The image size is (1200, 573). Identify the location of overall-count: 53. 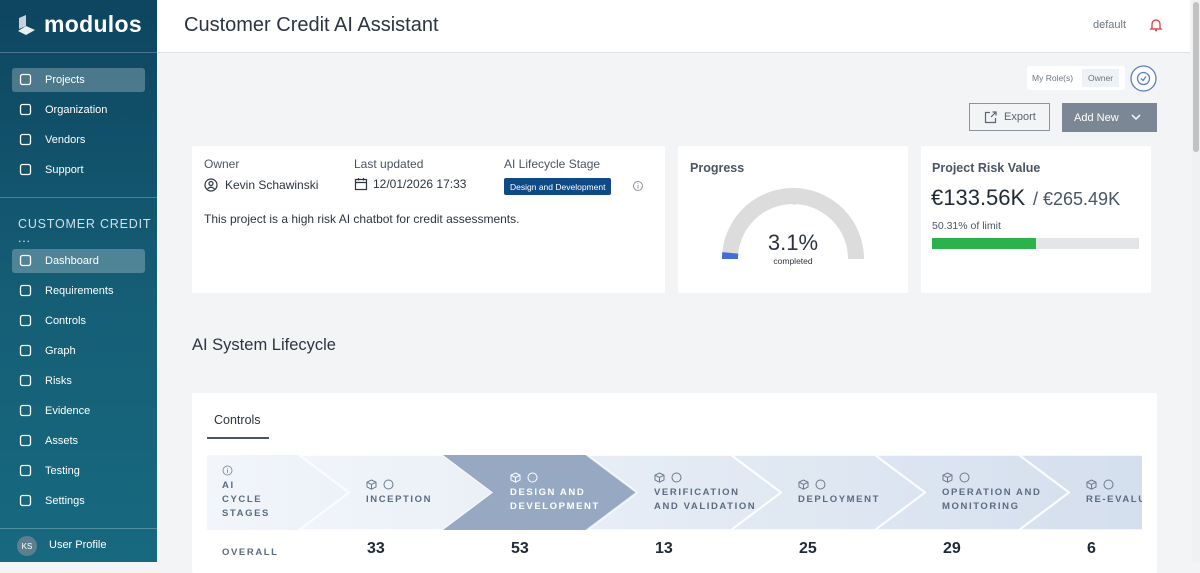
(520, 549).